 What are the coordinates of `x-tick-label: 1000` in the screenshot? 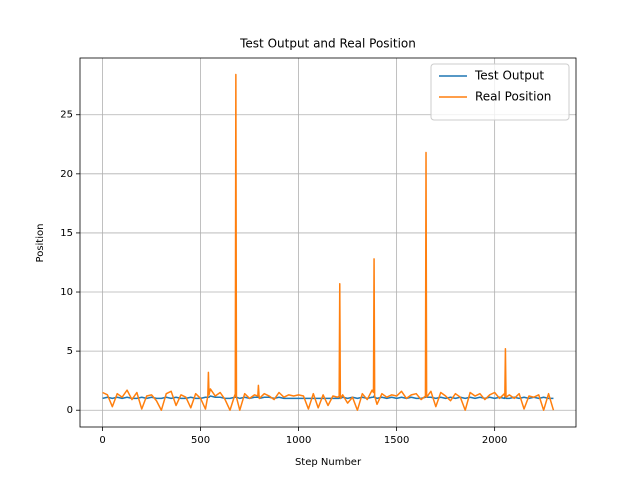 It's located at (298, 440).